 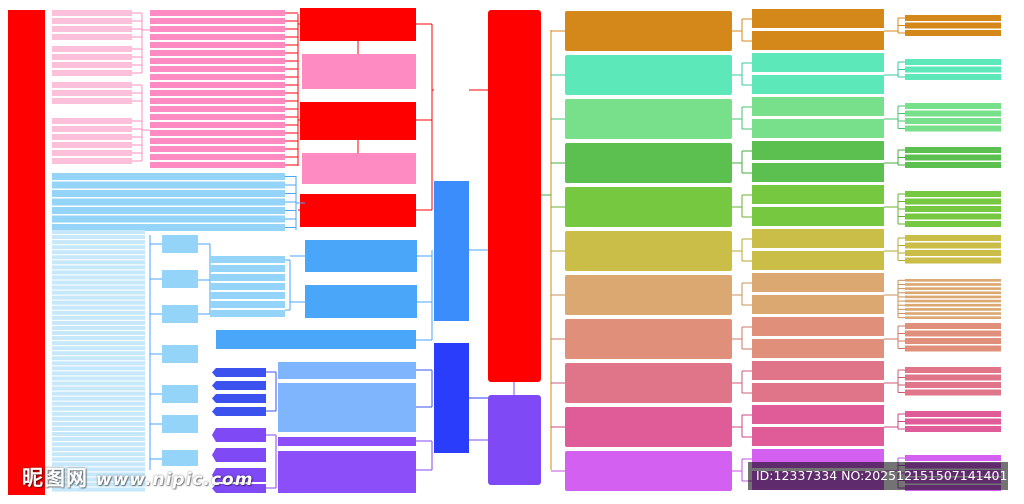 I want to click on violet-card, so click(x=347, y=472).